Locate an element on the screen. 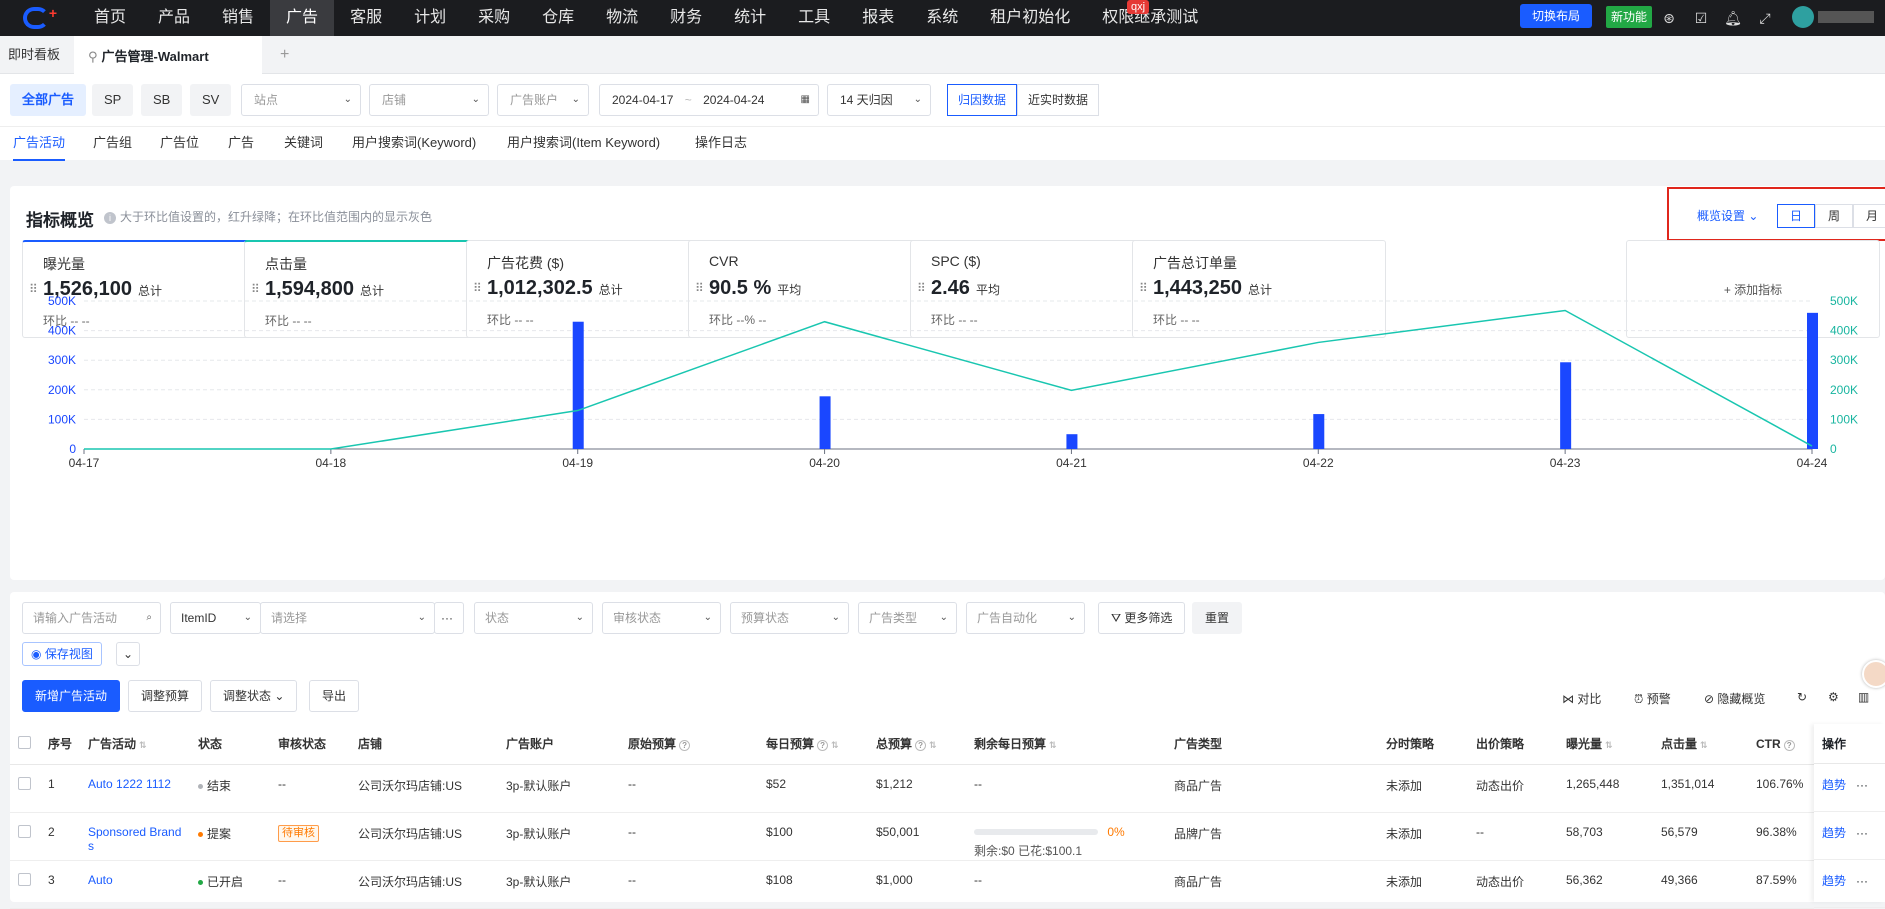 The width and height of the screenshot is (1885, 909). chip-sv: SV is located at coordinates (211, 100).